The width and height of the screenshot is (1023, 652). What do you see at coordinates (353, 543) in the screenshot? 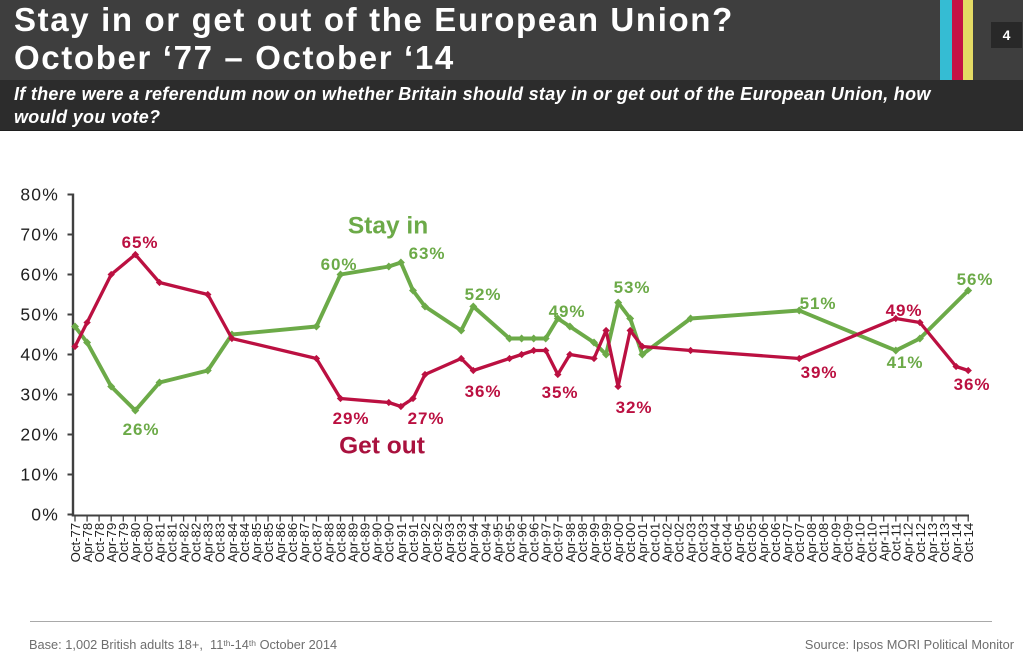
I see `svg-text: Apr-89` at bounding box center [353, 543].